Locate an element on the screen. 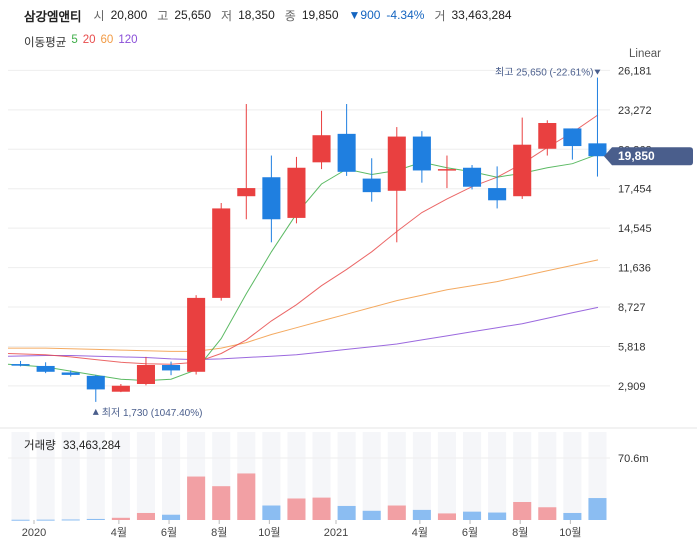 This screenshot has width=697, height=546. low-value: 18,350 is located at coordinates (256, 15).